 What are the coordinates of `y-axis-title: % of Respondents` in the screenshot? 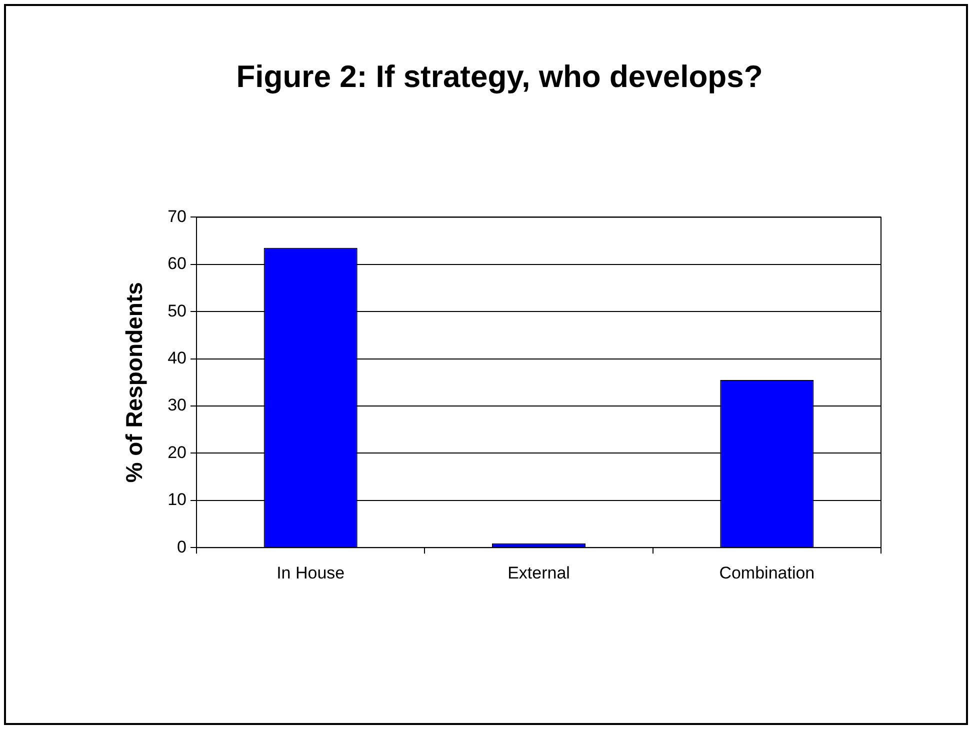 It's located at (134, 382).